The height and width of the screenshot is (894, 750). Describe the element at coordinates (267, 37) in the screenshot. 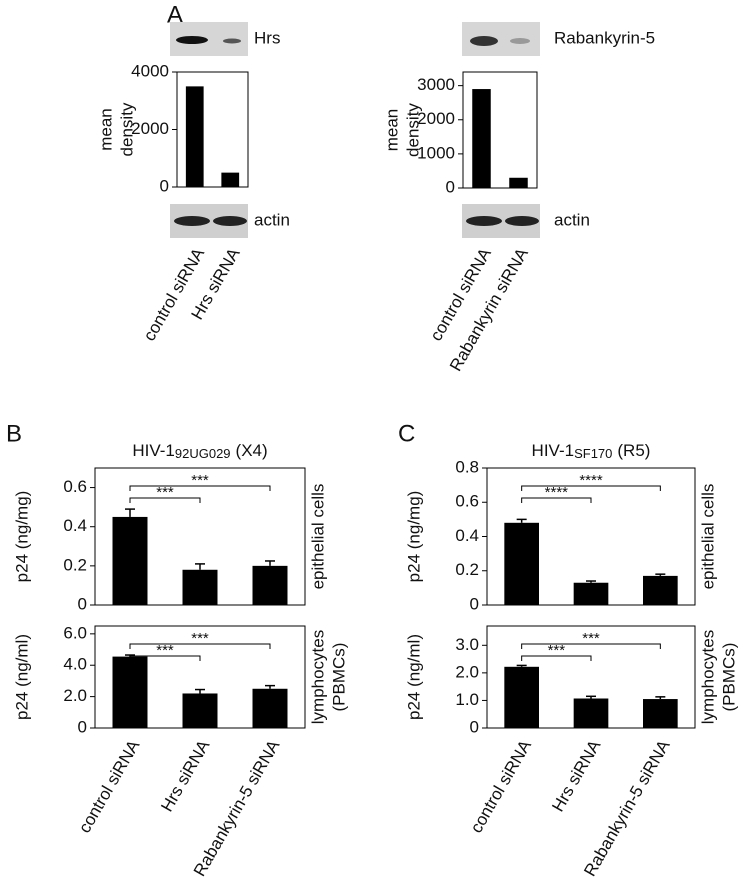

I see `blot-label: Hrs` at that location.